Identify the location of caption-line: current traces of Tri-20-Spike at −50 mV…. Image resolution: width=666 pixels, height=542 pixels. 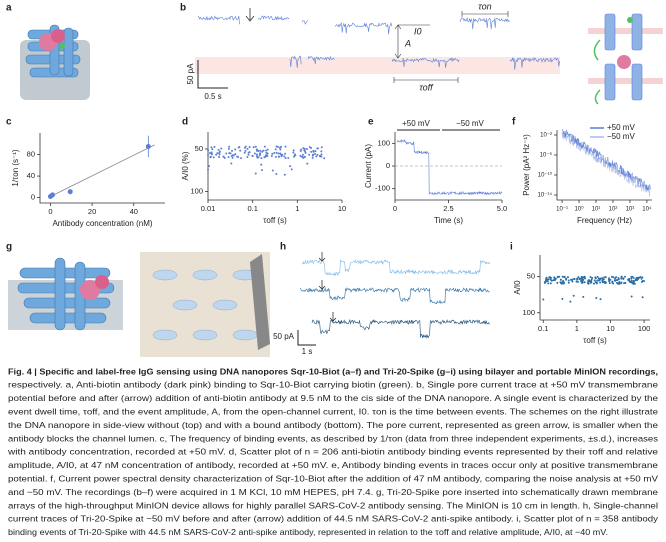
(333, 519).